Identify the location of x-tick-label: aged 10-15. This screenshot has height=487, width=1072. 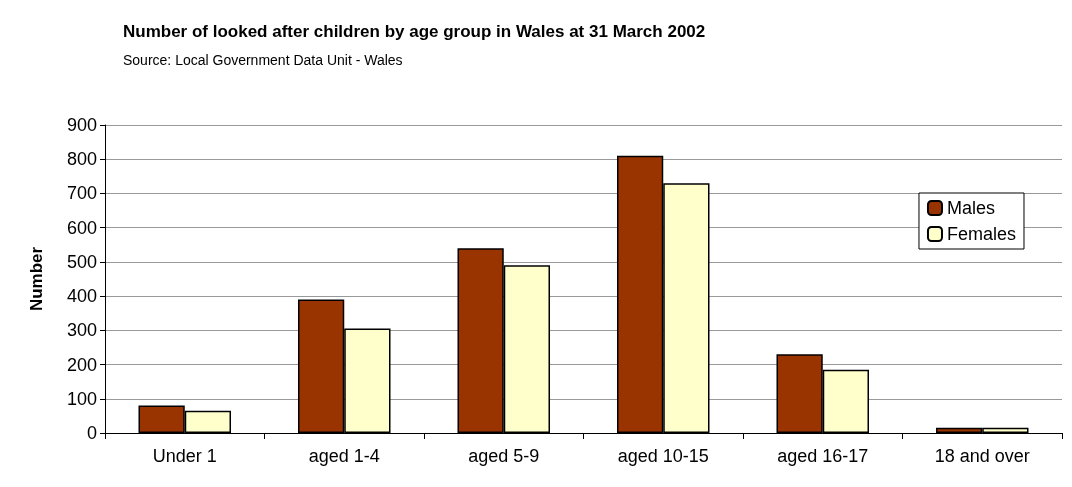
(663, 456).